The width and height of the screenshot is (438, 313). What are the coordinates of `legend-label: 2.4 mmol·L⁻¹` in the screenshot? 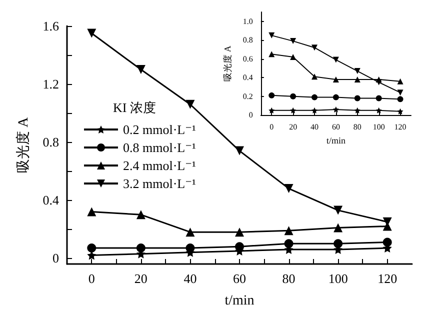 It's located at (159, 165).